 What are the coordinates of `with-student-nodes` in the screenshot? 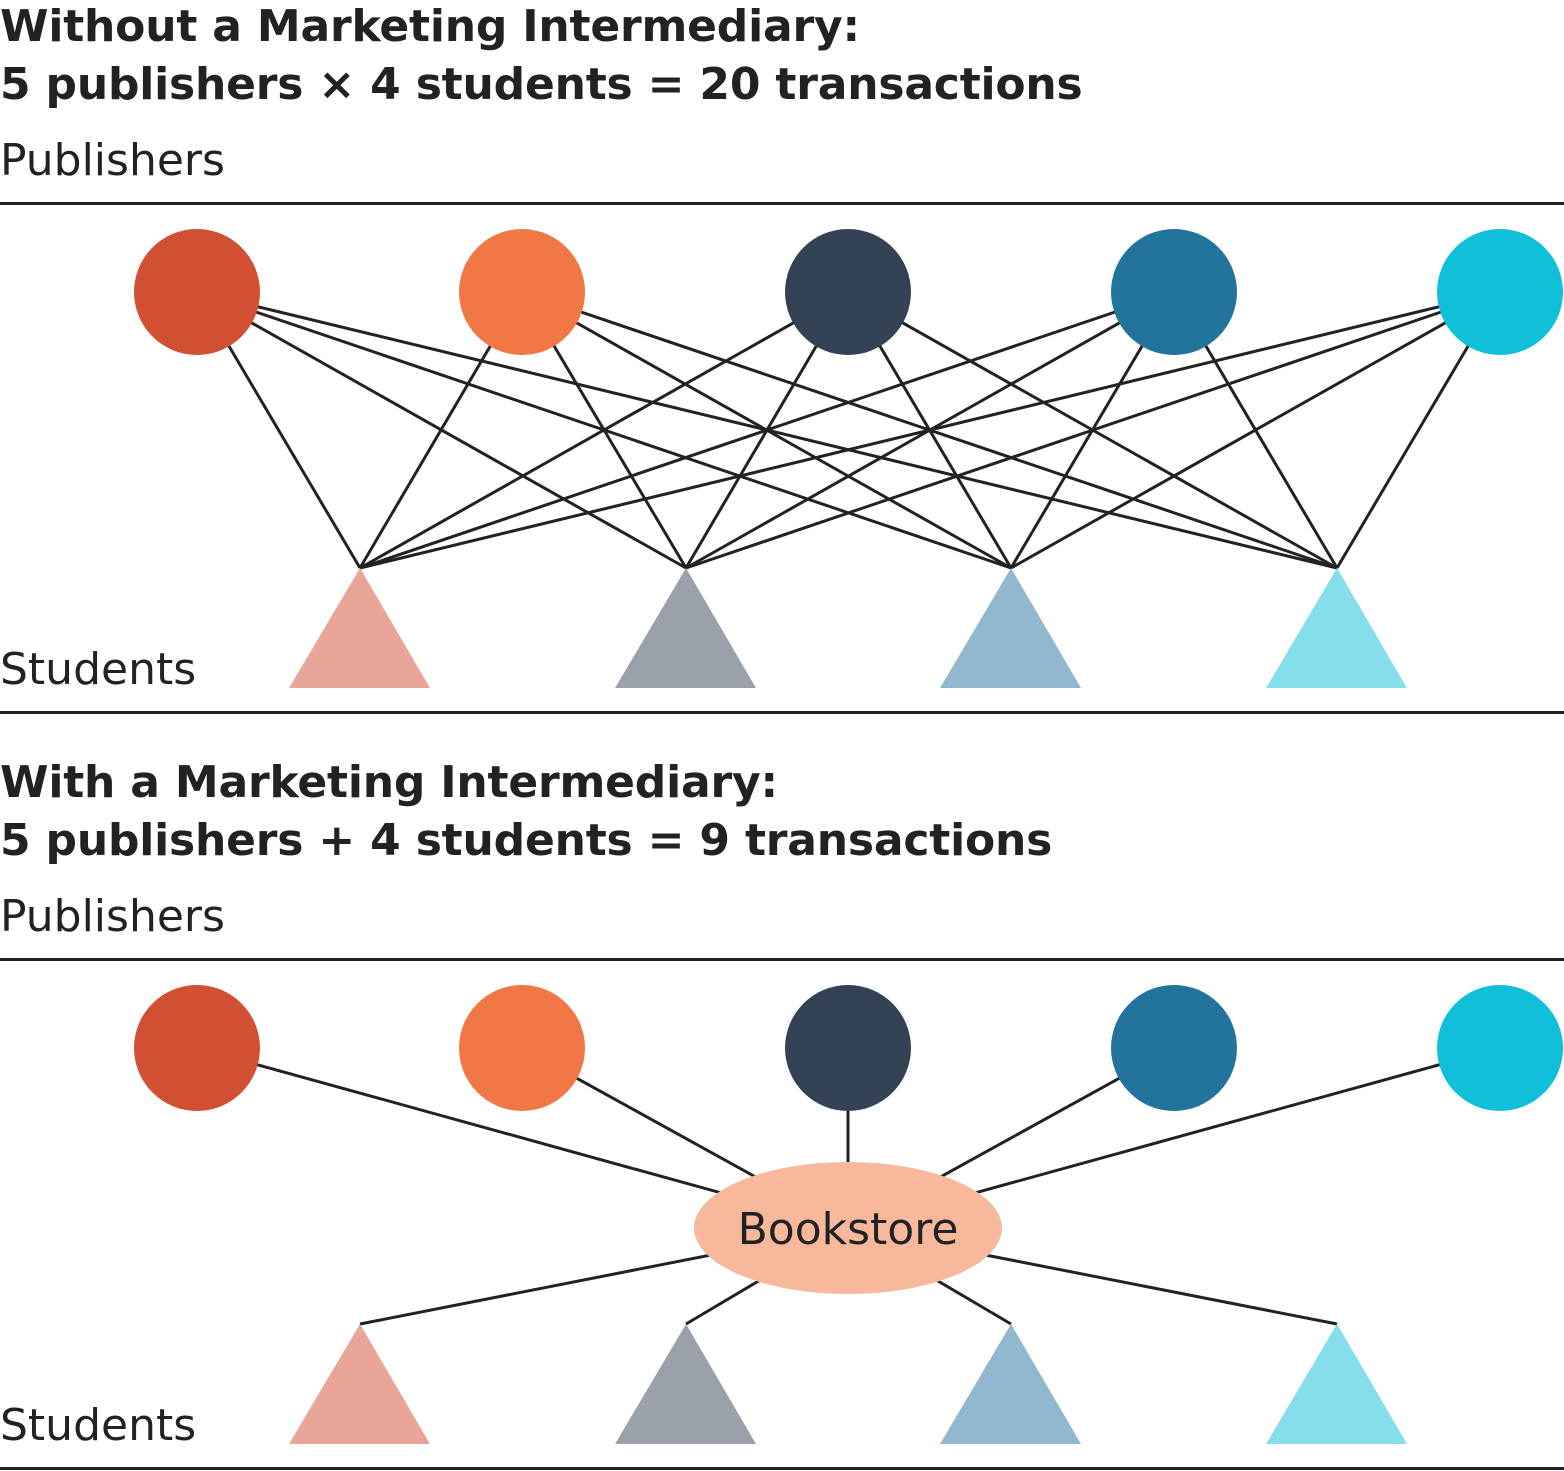 It's located at (848, 1384).